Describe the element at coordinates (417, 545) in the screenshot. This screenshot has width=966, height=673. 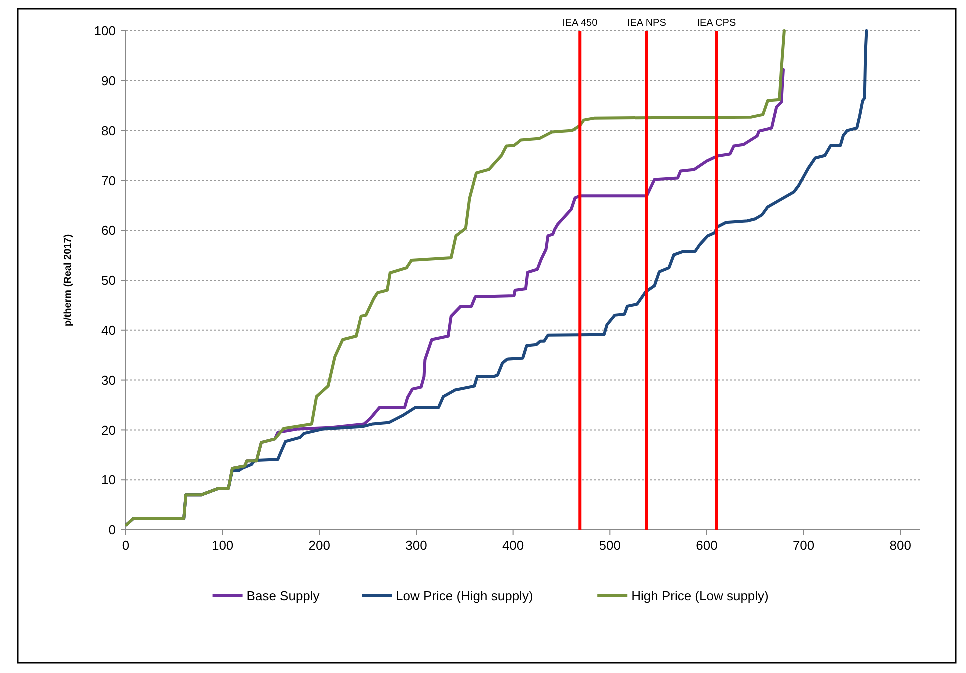
I see `x-tick-label: 300` at that location.